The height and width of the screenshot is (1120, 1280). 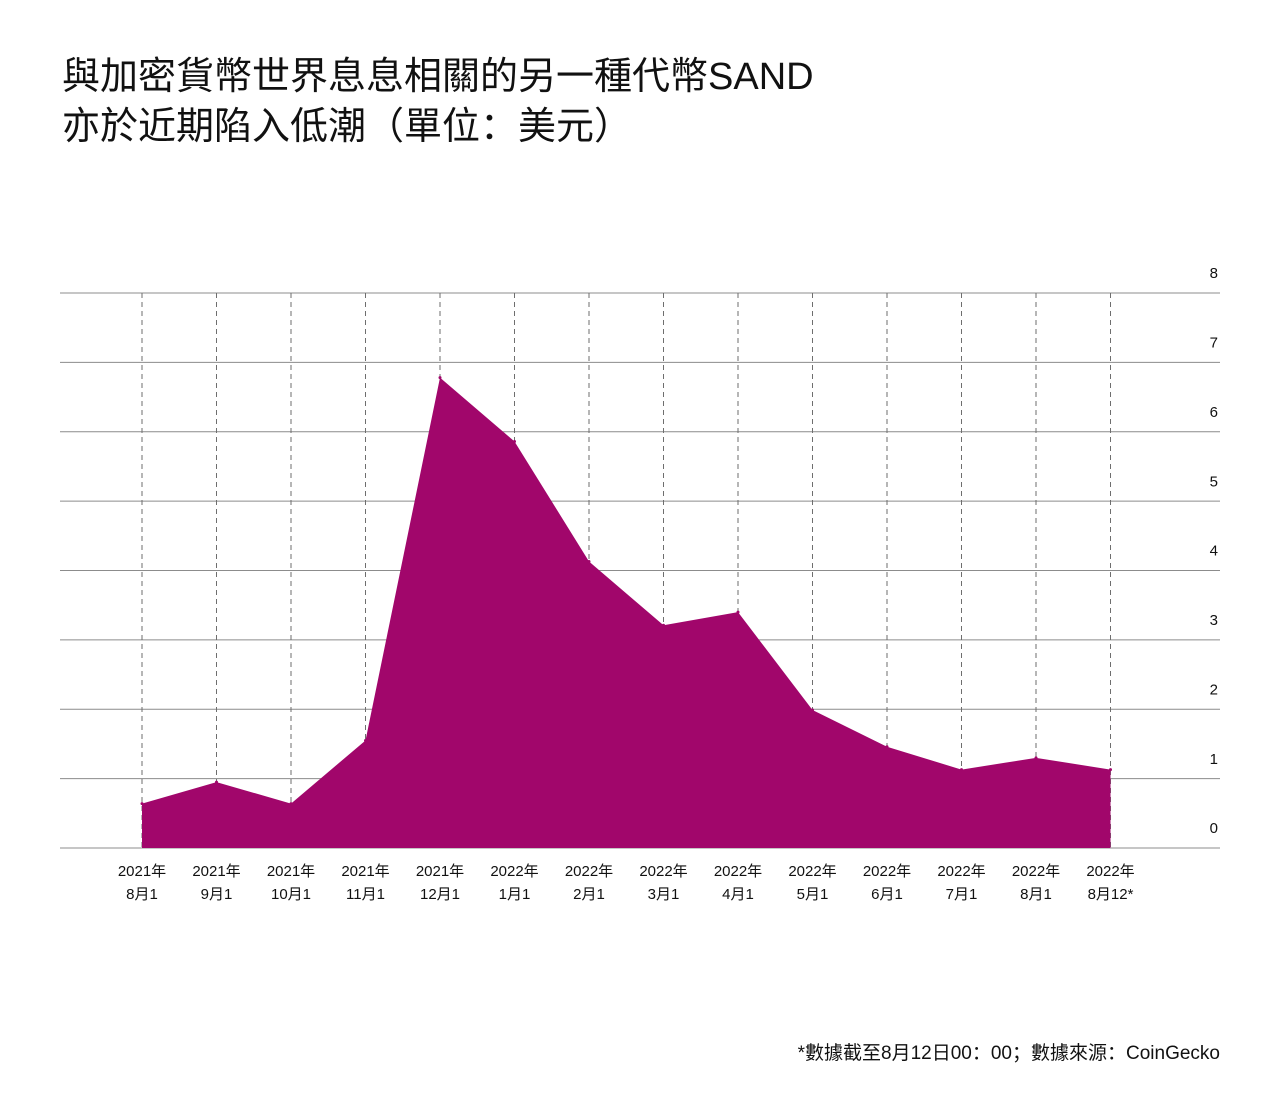 What do you see at coordinates (589, 871) in the screenshot?
I see `x-tick-label-year-6: 2022年` at bounding box center [589, 871].